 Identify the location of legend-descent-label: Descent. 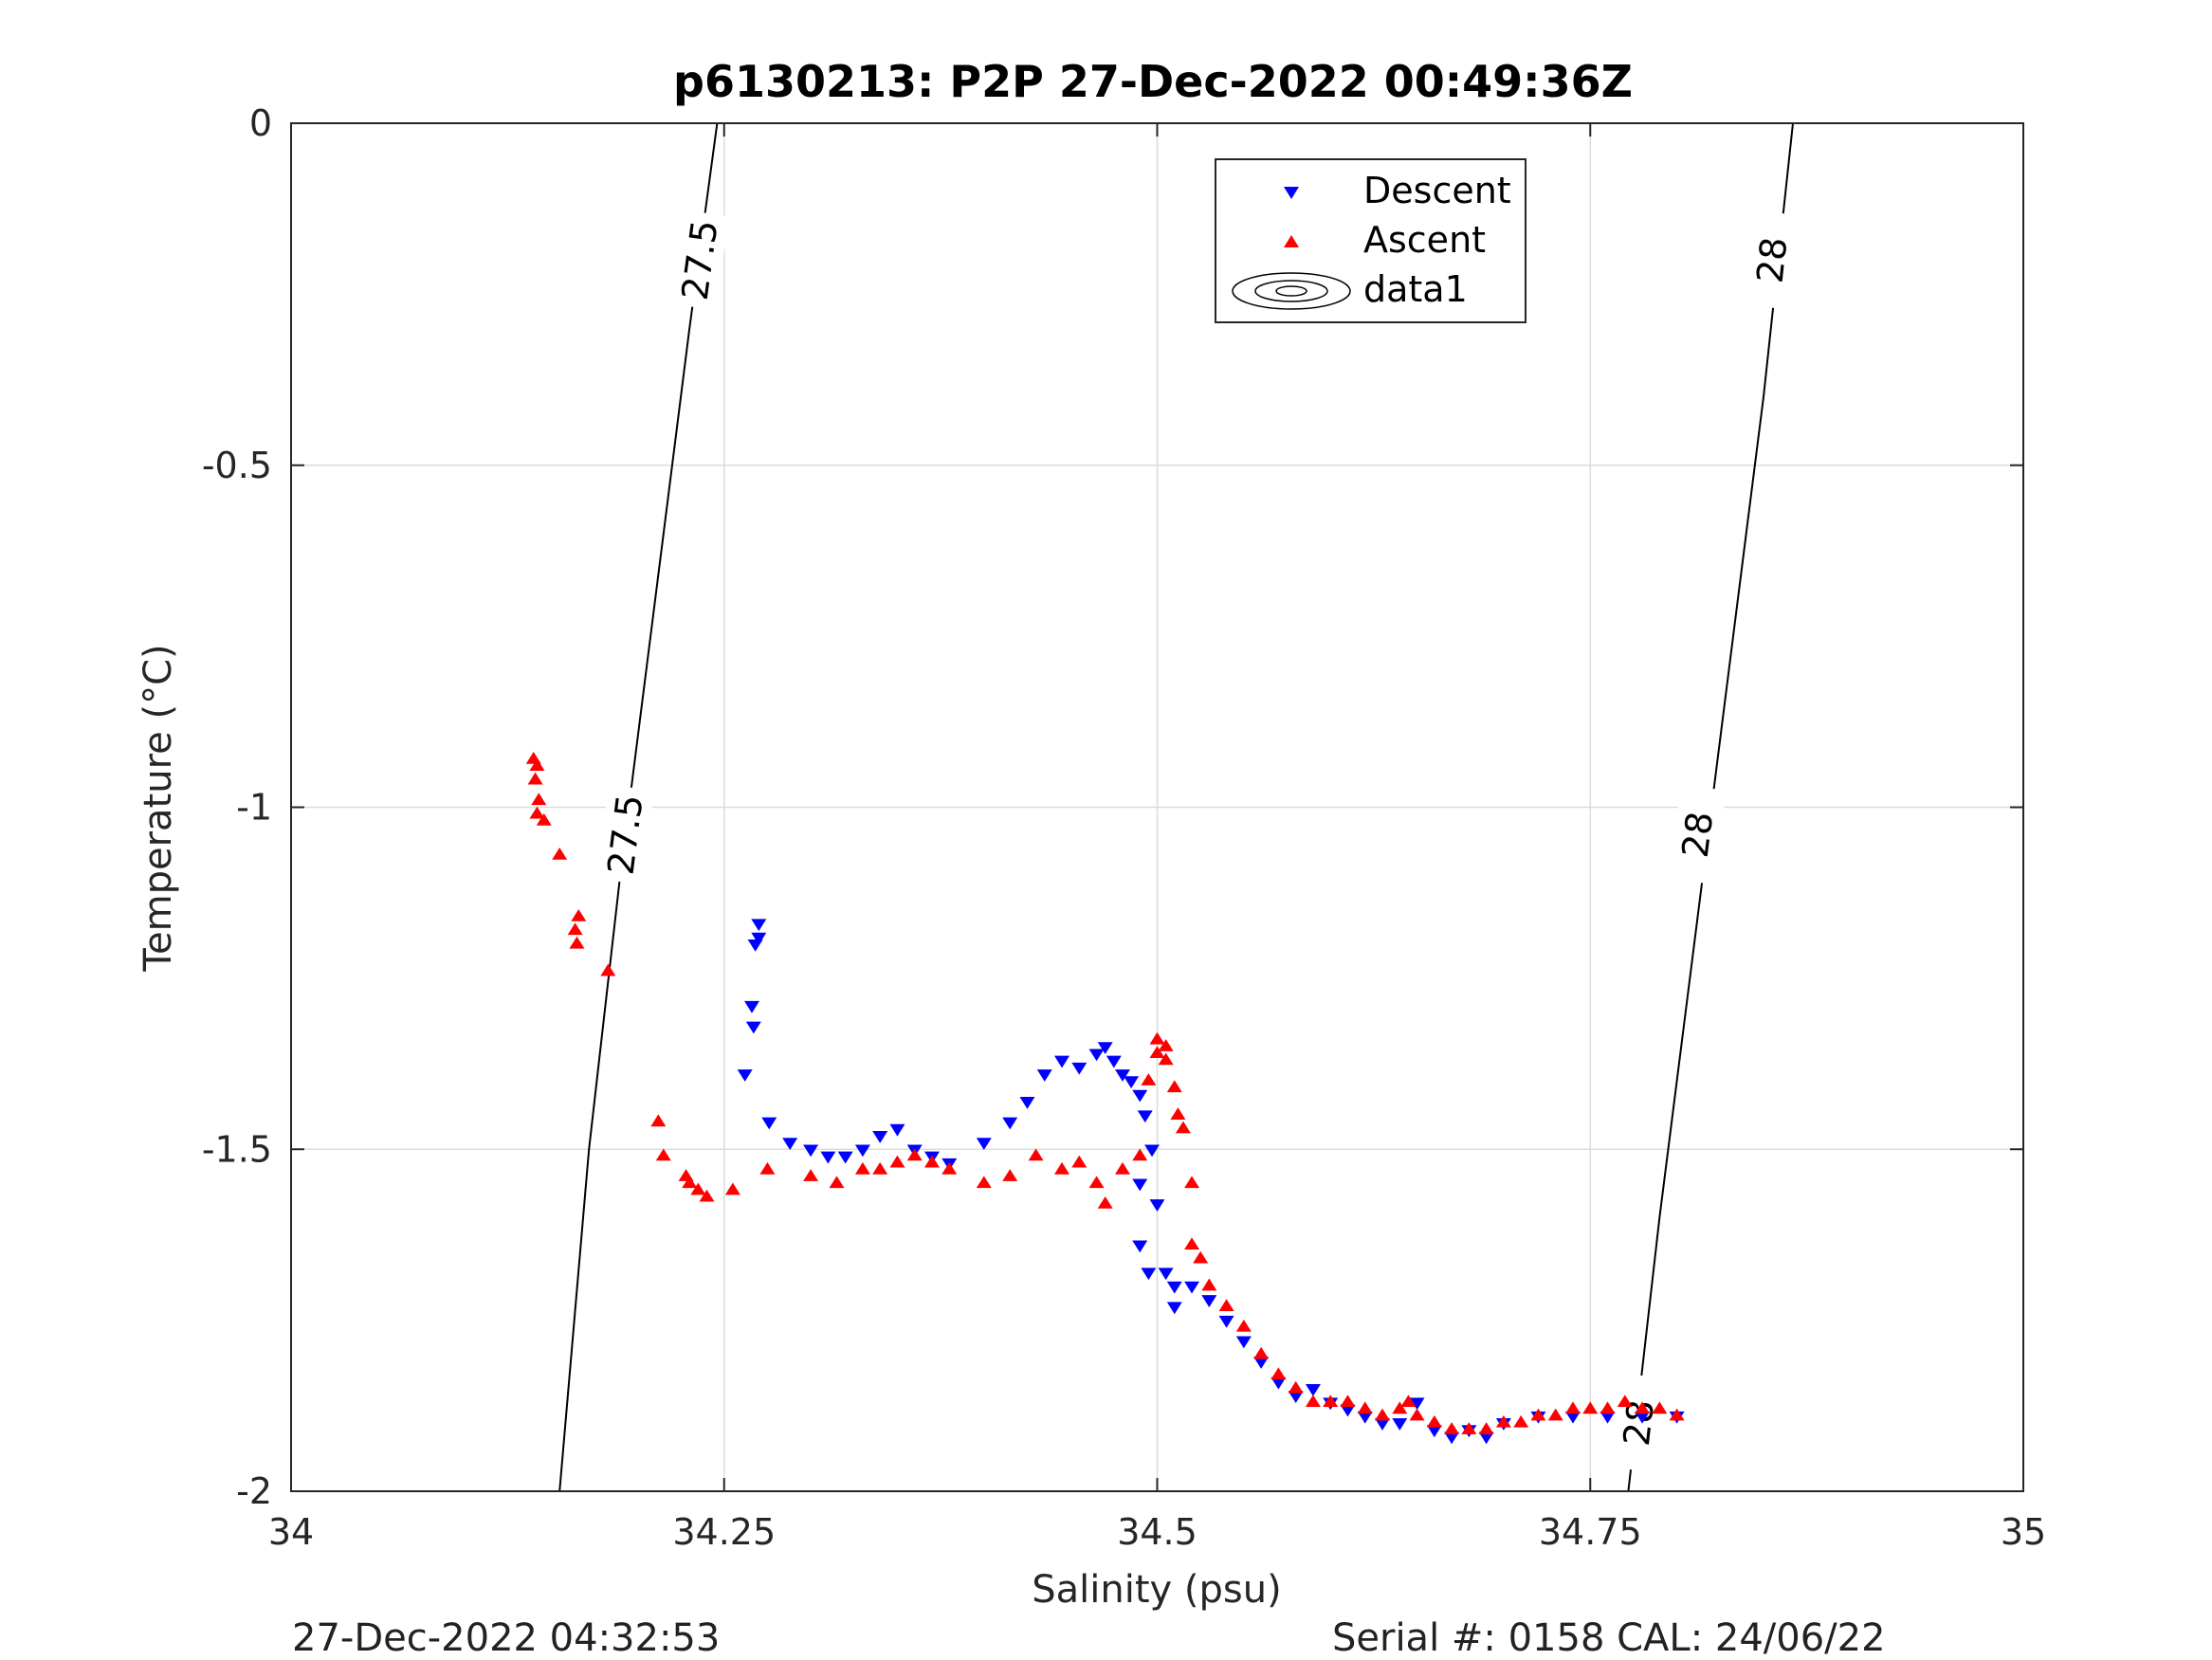
(1437, 190).